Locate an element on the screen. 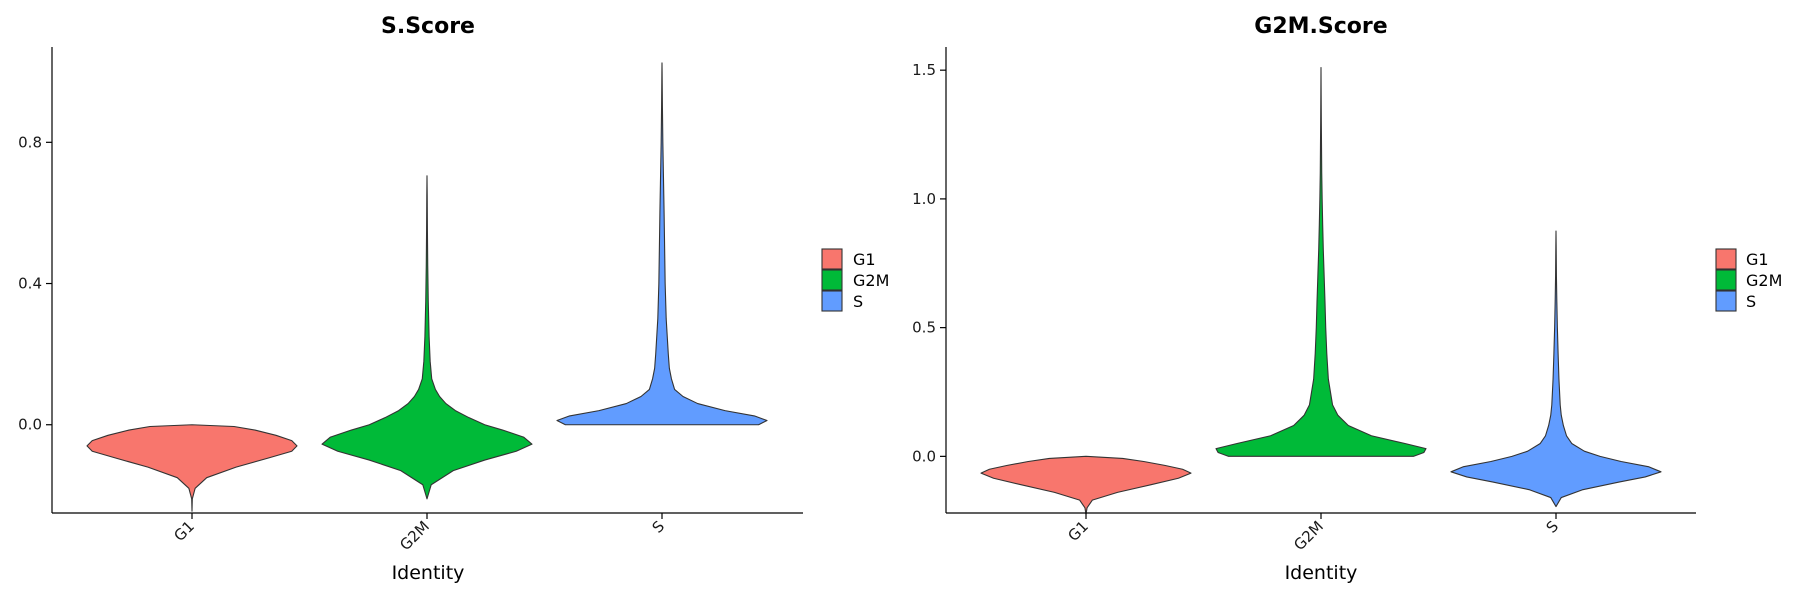  y-tick-label: 1.5 is located at coordinates (924, 70).